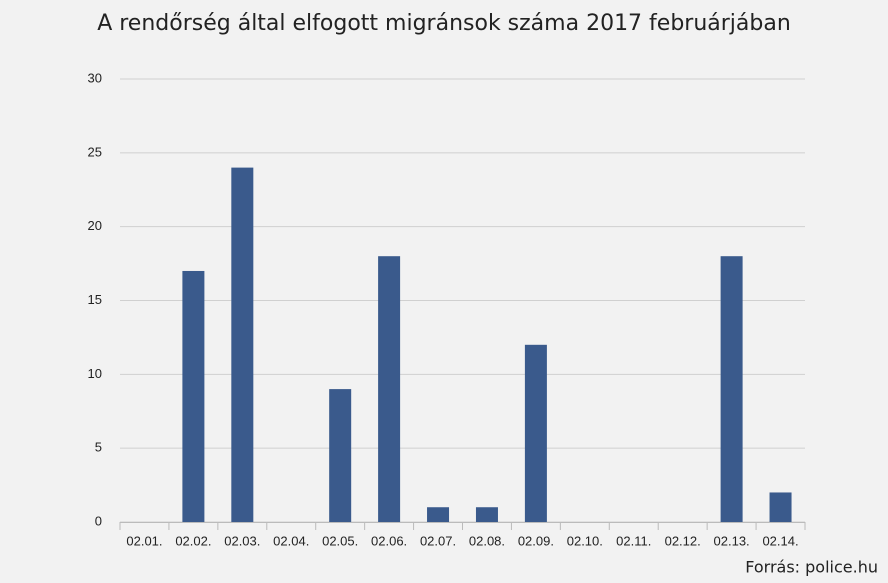 This screenshot has width=888, height=583. I want to click on source: Forrás: police.hu, so click(811, 567).